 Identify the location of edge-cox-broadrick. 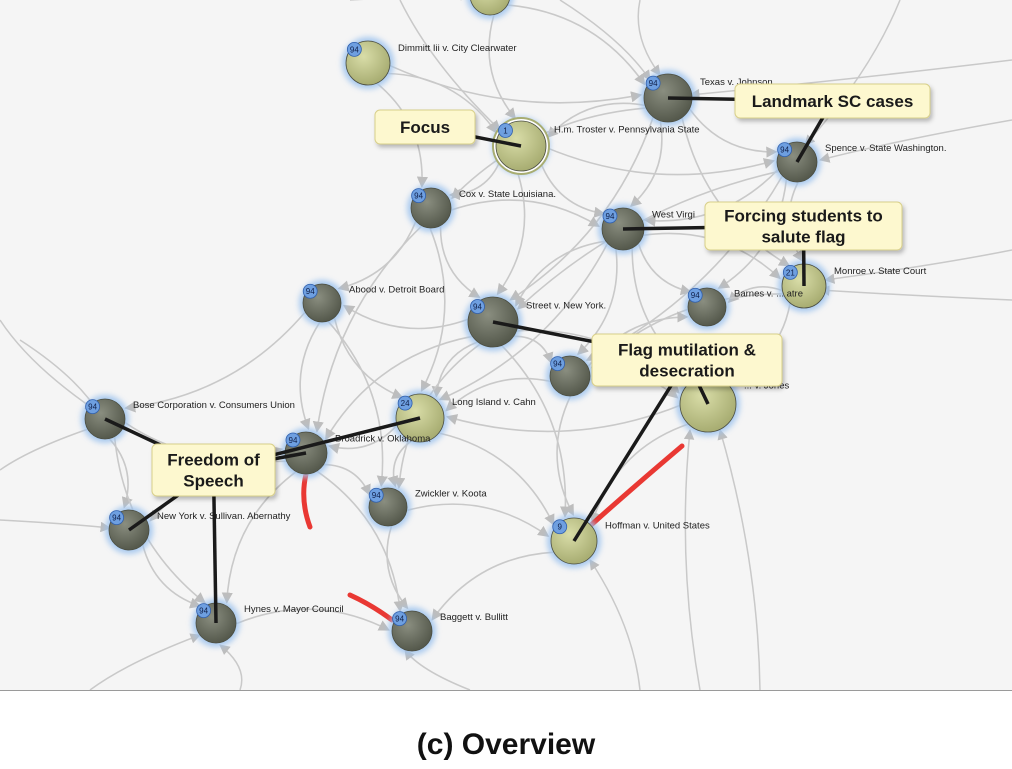
(367, 329).